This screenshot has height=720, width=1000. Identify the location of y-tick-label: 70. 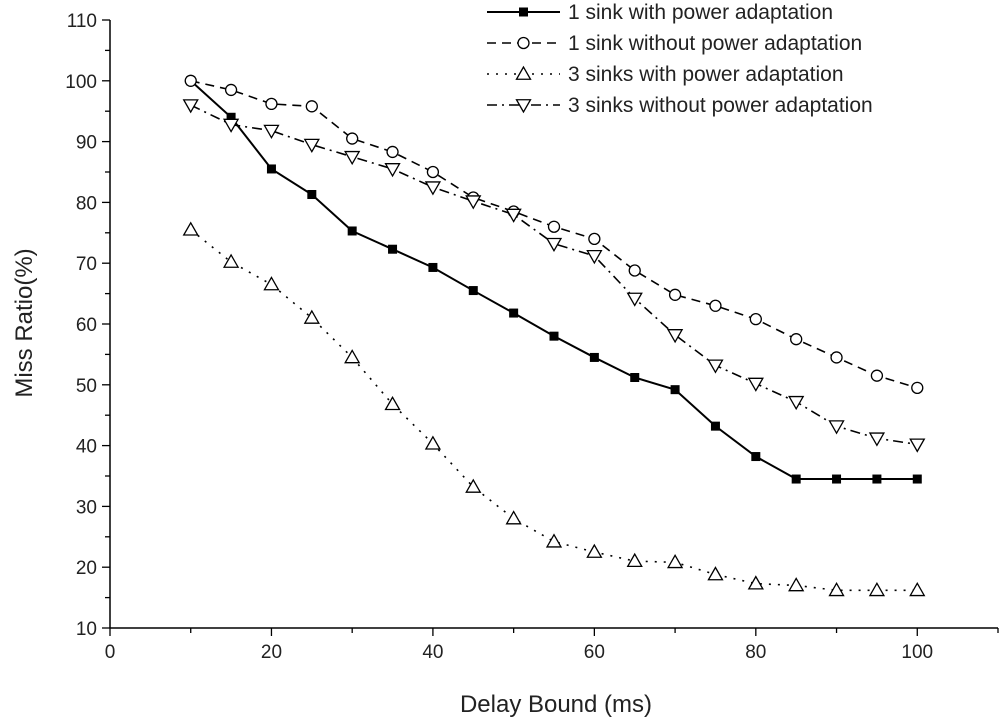
(86, 264).